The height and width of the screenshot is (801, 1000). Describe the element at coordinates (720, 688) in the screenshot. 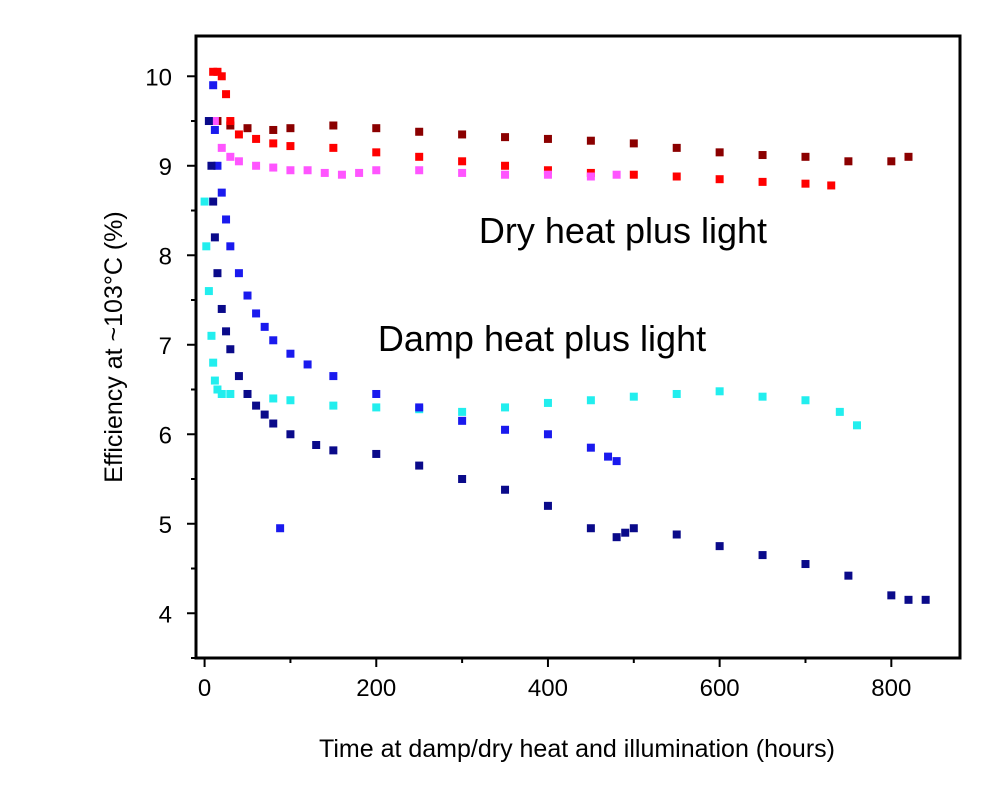

I see `x-tick-label: 600` at that location.